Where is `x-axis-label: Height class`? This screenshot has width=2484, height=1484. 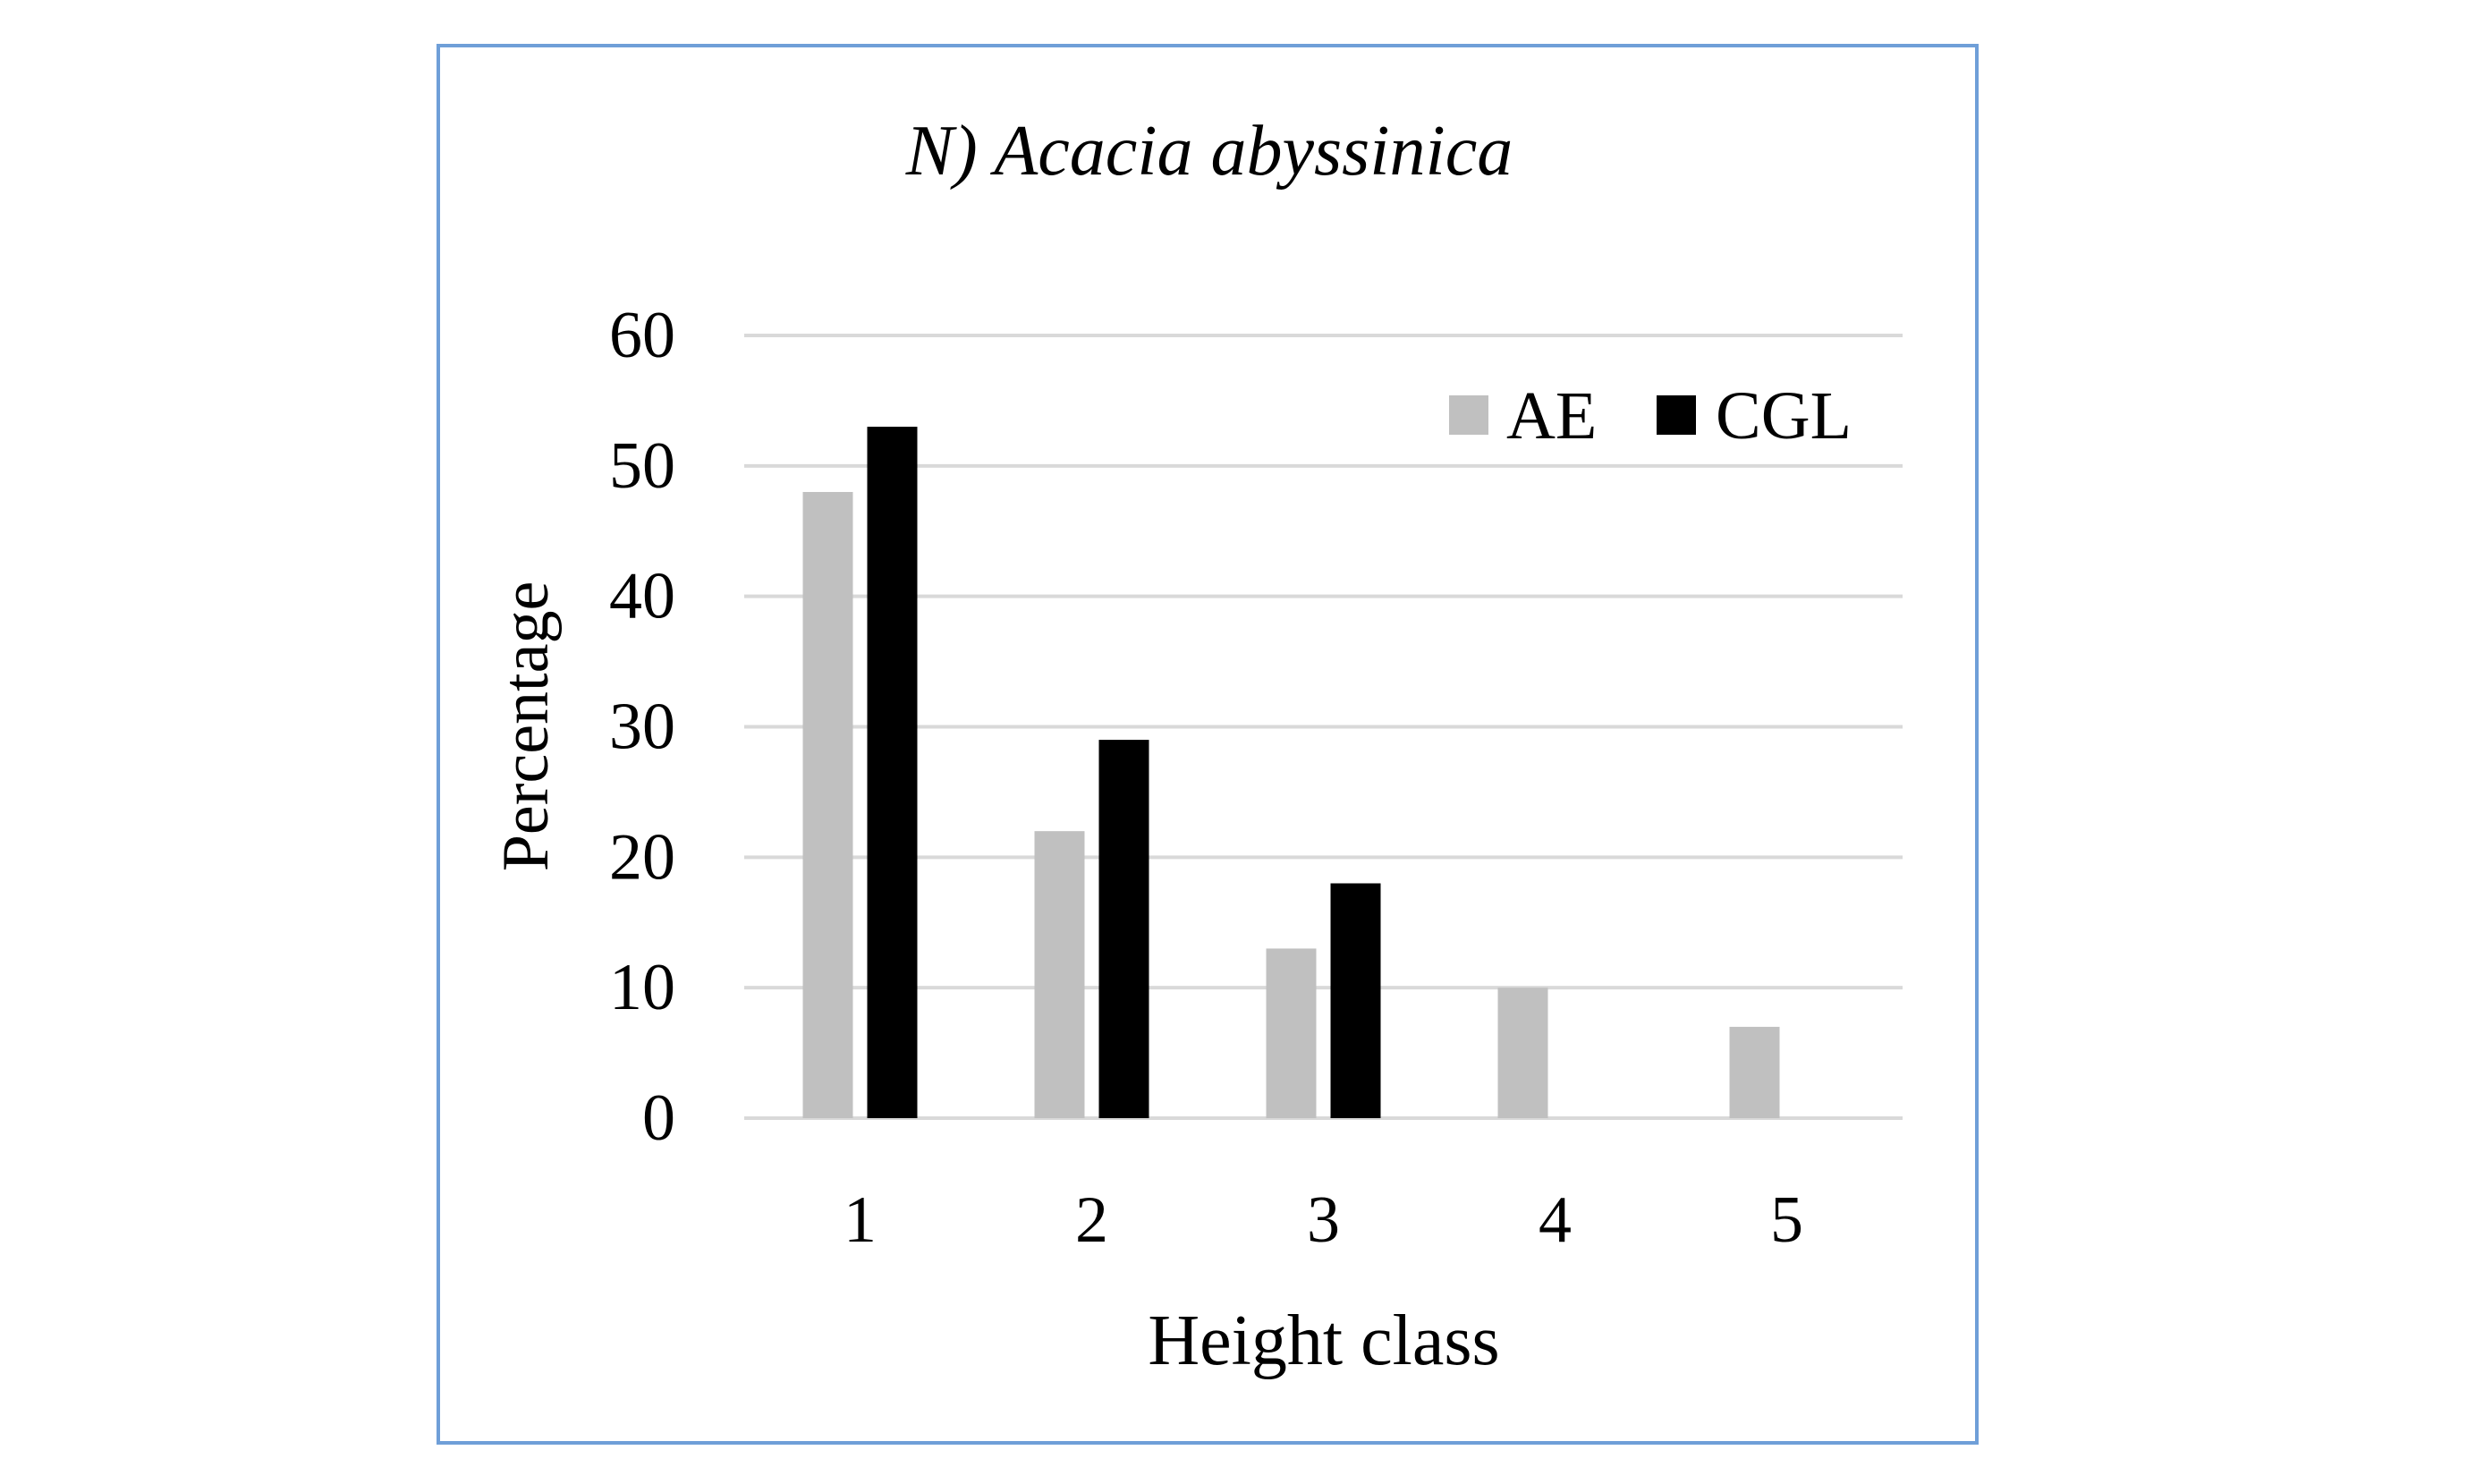
x-axis-label: Height class is located at coordinates (1323, 1341).